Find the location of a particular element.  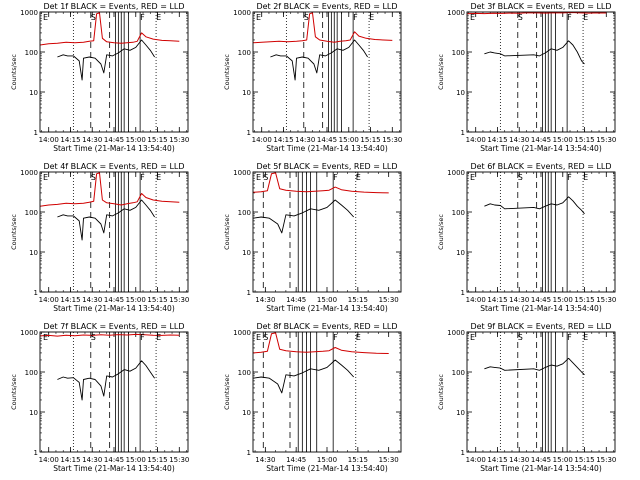

panel-title: Det 9f BLACK = Events, RED = LLD is located at coordinates (540, 326).